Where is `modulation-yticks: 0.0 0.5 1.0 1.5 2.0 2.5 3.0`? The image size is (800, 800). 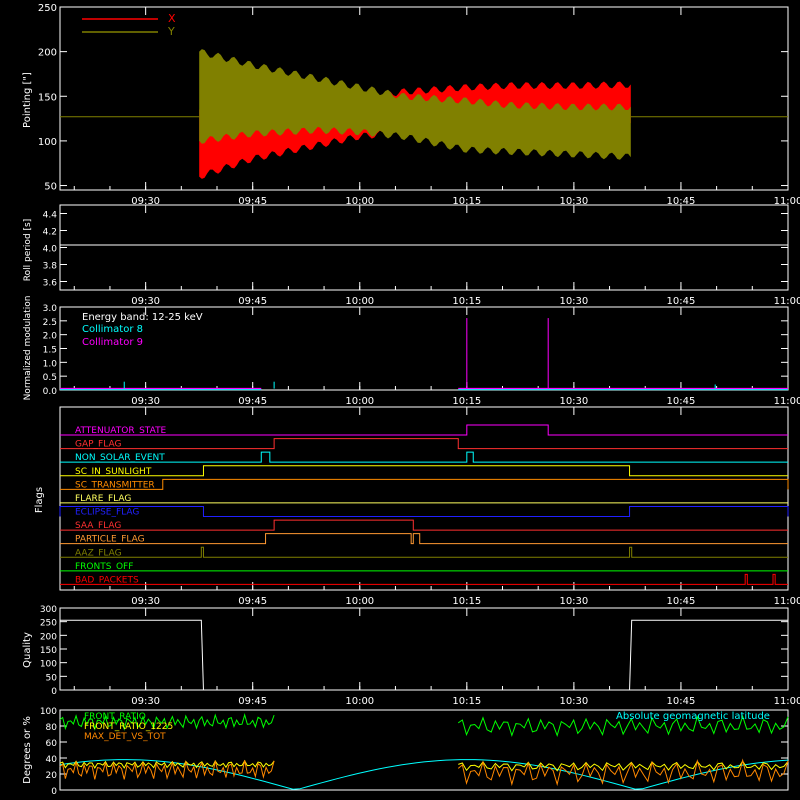 modulation-yticks: 0.0 0.5 1.0 1.5 2.0 2.5 3.0 is located at coordinates (415, 350).